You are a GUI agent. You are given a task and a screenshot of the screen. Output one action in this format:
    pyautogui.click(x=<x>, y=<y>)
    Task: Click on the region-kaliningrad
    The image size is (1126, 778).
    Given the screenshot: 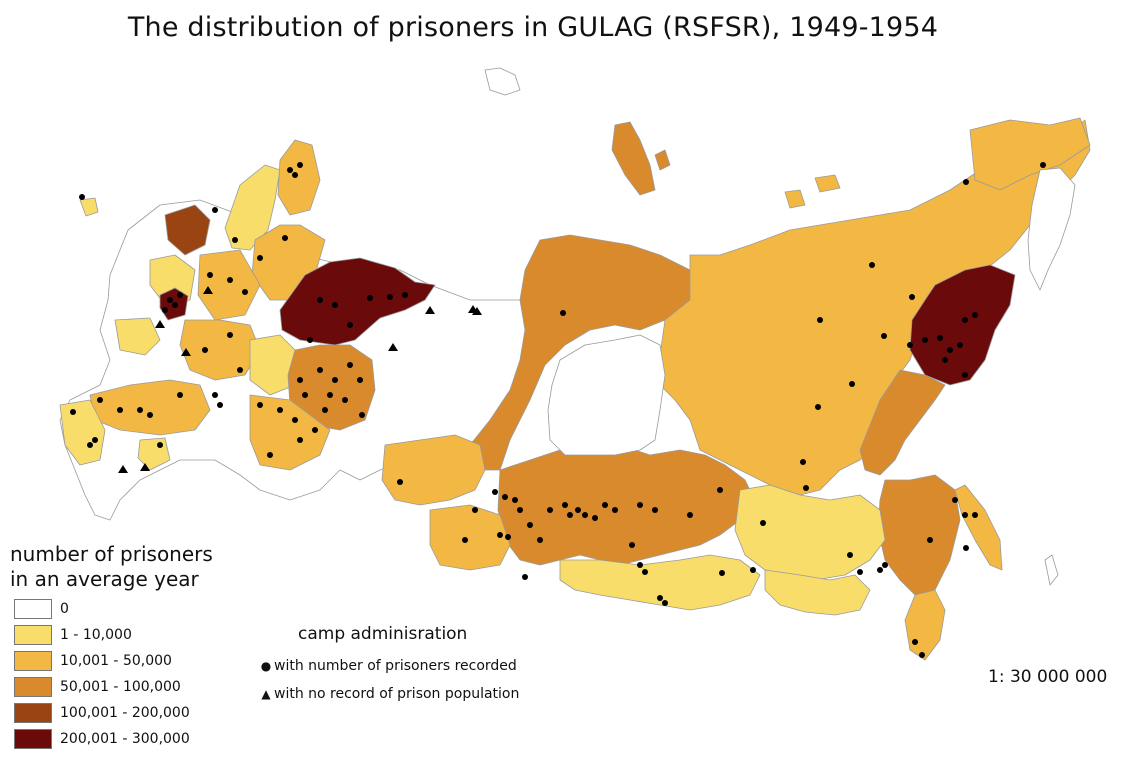 What is the action you would take?
    pyautogui.click(x=89, y=207)
    